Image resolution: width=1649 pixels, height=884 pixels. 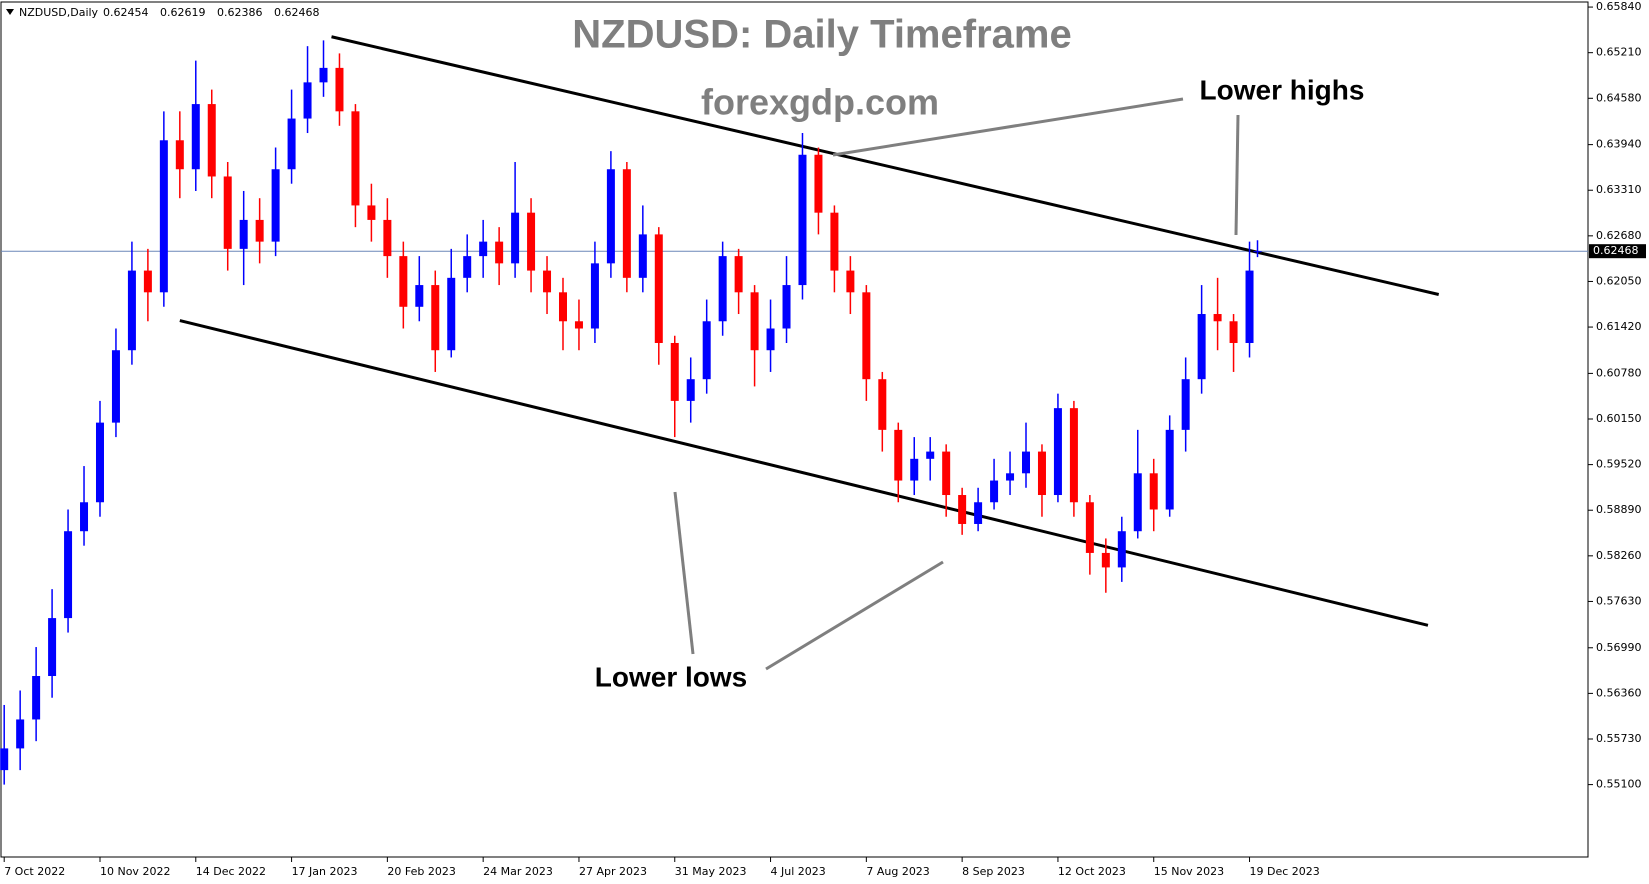 I want to click on chart-subtitle: forexgdp.com, so click(x=820, y=102).